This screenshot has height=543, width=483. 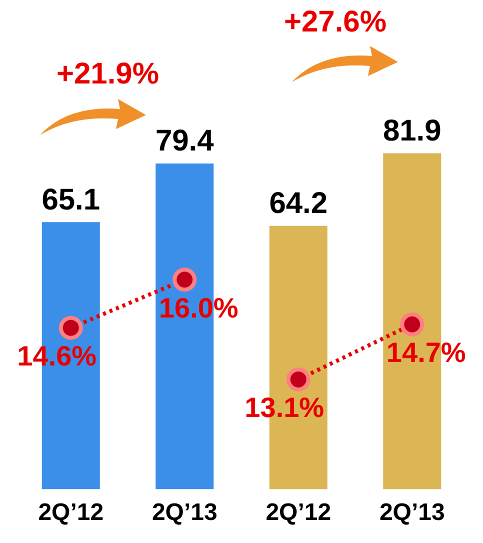 What do you see at coordinates (298, 203) in the screenshot?
I see `data-label: 64.2` at bounding box center [298, 203].